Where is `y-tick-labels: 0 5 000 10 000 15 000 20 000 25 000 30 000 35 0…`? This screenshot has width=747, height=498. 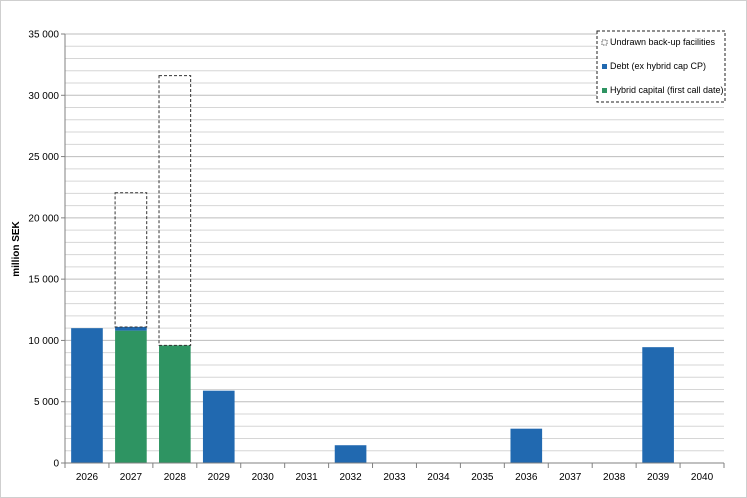
y-tick-labels: 0 5 000 10 000 15 000 20 000 25 000 30 000 35 0… is located at coordinates (43, 250).